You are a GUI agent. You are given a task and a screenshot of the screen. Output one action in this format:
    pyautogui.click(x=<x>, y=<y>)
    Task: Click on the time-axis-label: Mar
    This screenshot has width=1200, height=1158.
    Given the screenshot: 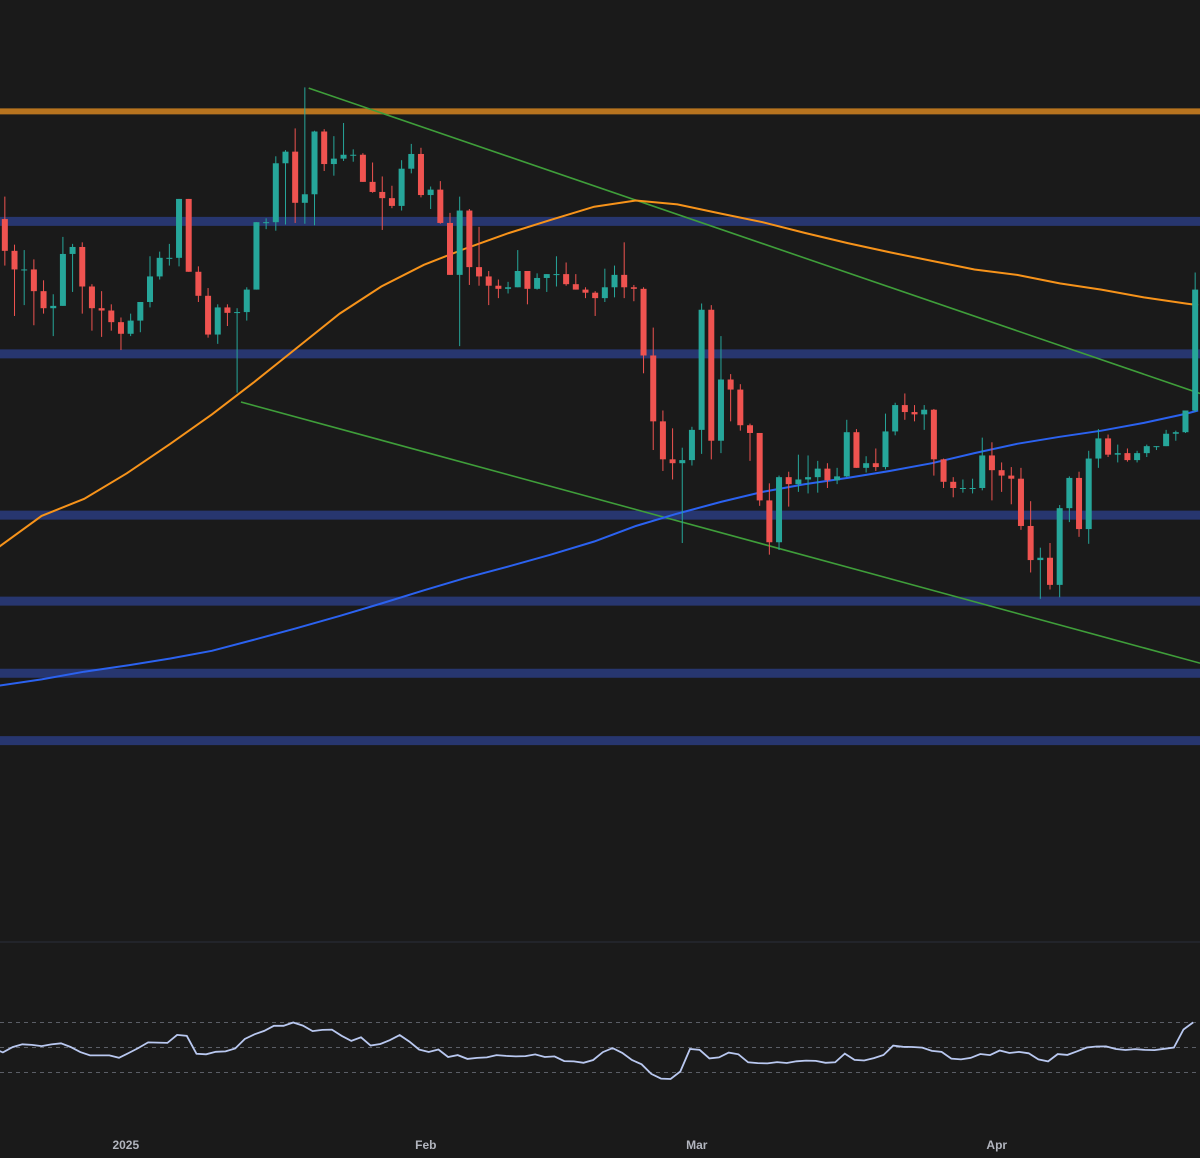 What is the action you would take?
    pyautogui.click(x=697, y=1145)
    